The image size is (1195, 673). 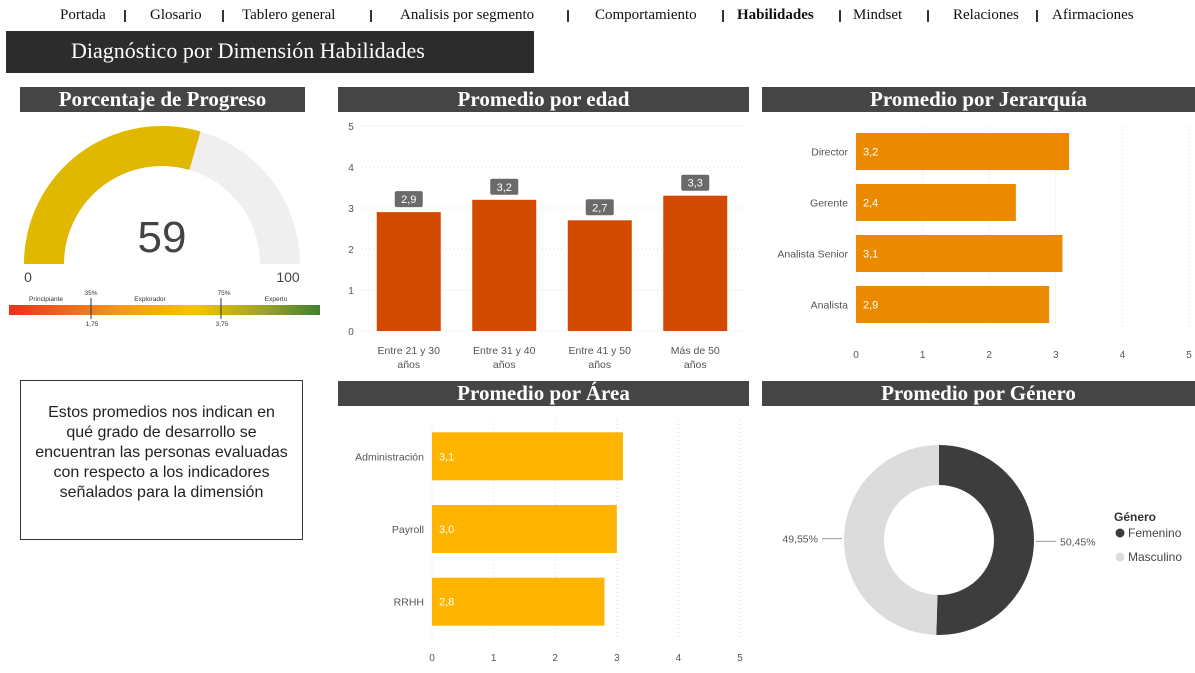 I want to click on area-bar-chart: 0 1 2 3 4 5 3,1 Administración 3,0 Payroll 2,8 RRHH, so click(x=549, y=542).